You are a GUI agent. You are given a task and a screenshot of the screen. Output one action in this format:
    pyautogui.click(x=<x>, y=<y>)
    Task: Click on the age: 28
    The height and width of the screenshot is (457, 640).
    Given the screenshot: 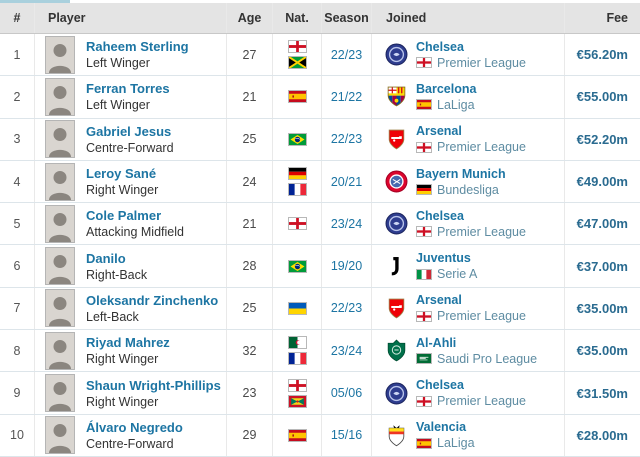 What is the action you would take?
    pyautogui.click(x=249, y=266)
    